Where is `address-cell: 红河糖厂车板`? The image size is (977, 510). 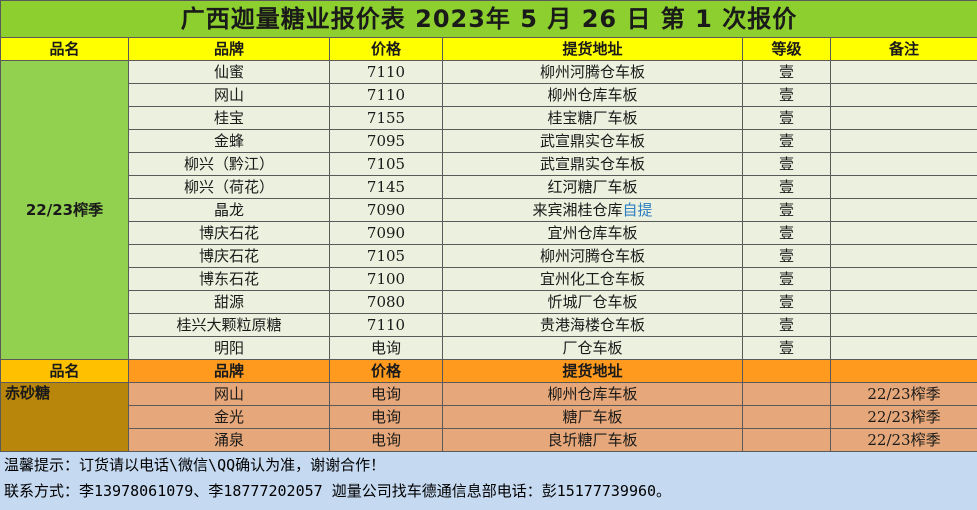 address-cell: 红河糖厂车板 is located at coordinates (593, 187).